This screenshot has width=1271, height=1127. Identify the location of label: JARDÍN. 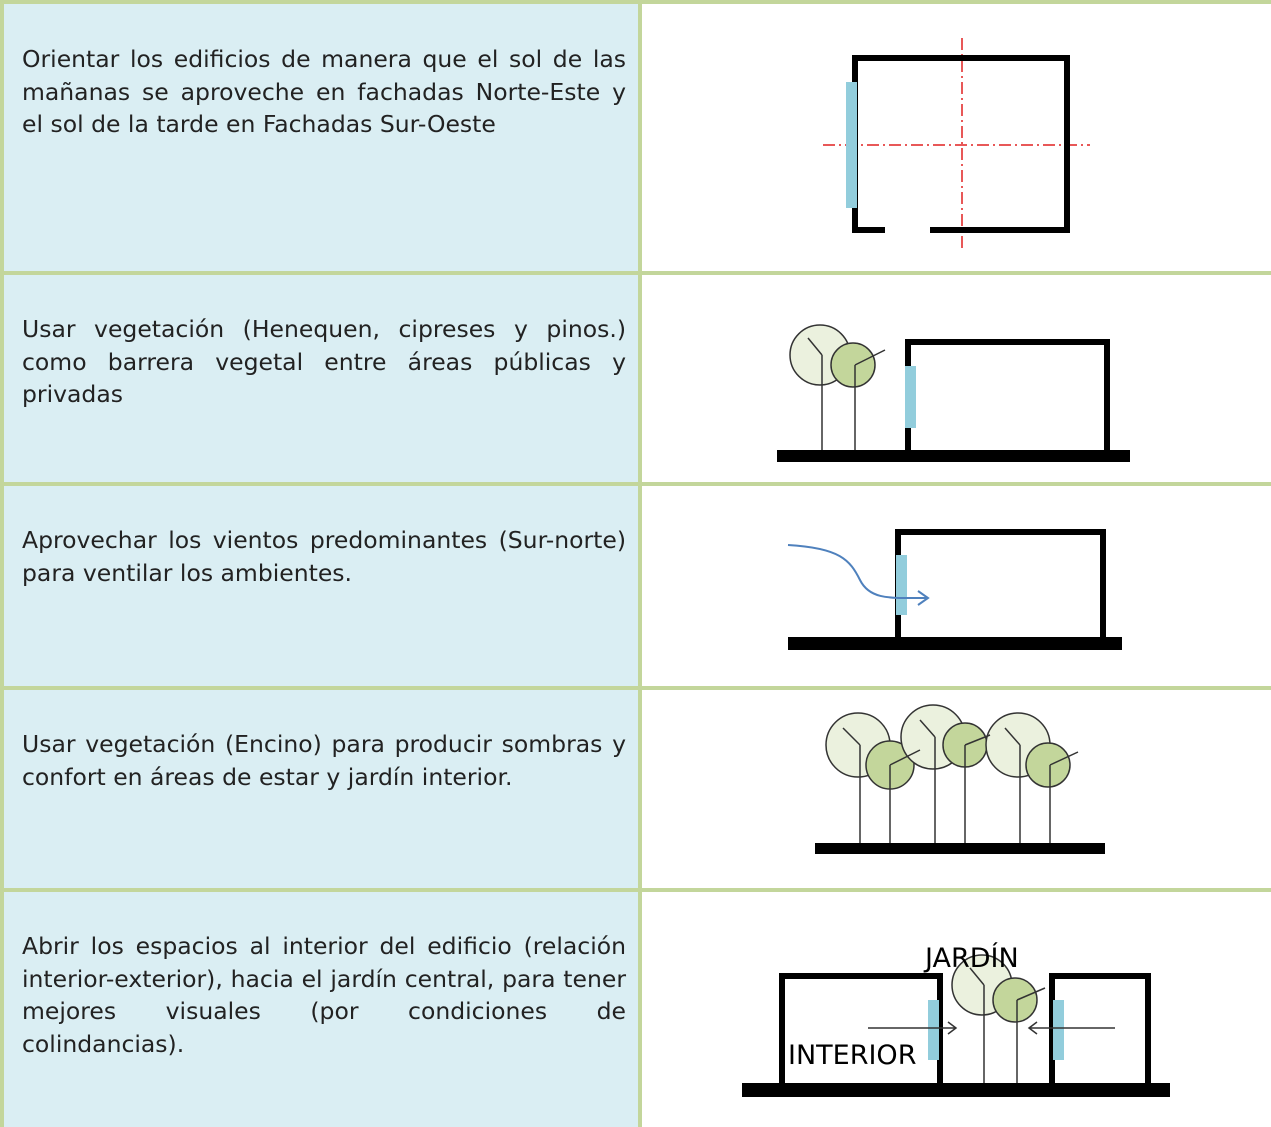
(971, 958).